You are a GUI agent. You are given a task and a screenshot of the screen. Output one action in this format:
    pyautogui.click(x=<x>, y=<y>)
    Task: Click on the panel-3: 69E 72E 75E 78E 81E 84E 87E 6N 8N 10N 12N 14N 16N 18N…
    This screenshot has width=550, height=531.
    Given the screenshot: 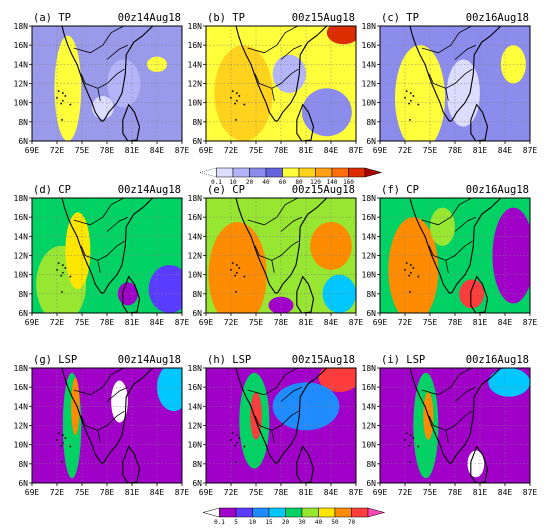 What is the action you would take?
    pyautogui.click(x=450, y=83)
    